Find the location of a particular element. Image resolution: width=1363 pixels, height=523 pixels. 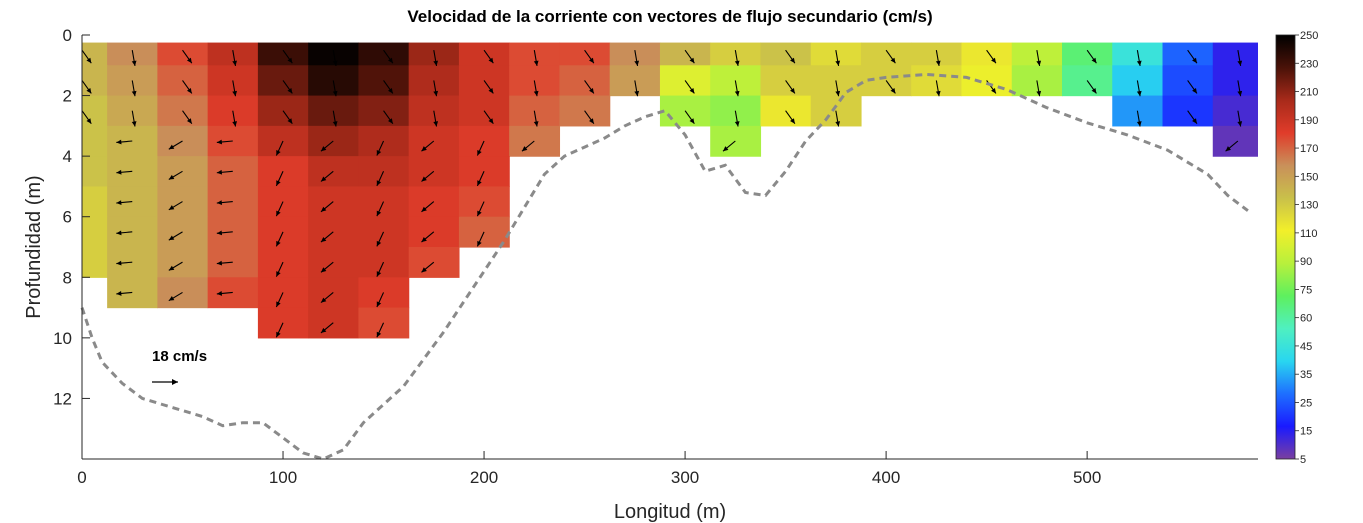

scale-vector-label: 18 cm/s is located at coordinates (179, 356).